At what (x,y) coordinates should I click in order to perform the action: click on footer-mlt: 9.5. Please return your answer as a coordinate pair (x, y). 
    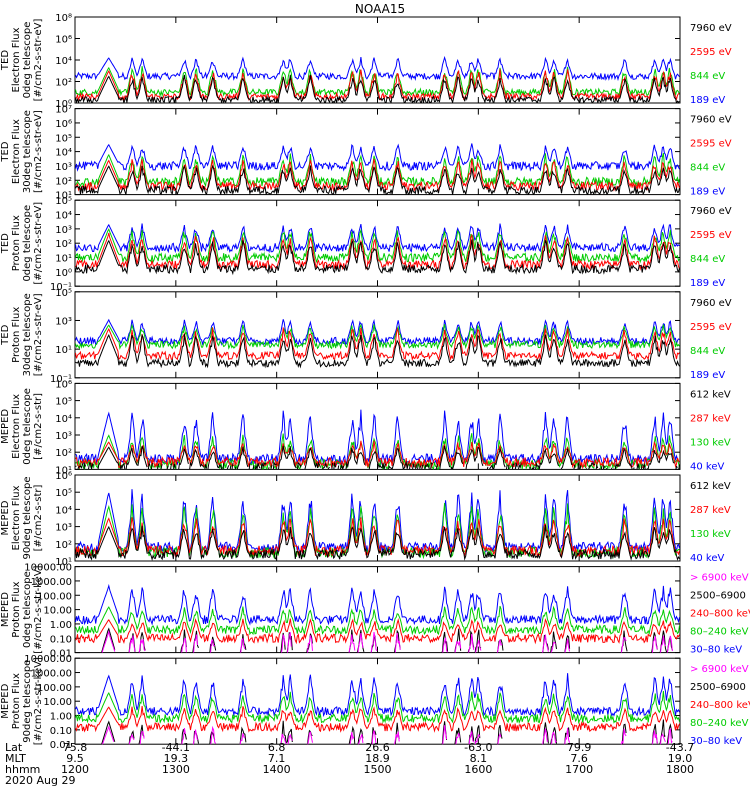
    Looking at the image, I should click on (75, 758).